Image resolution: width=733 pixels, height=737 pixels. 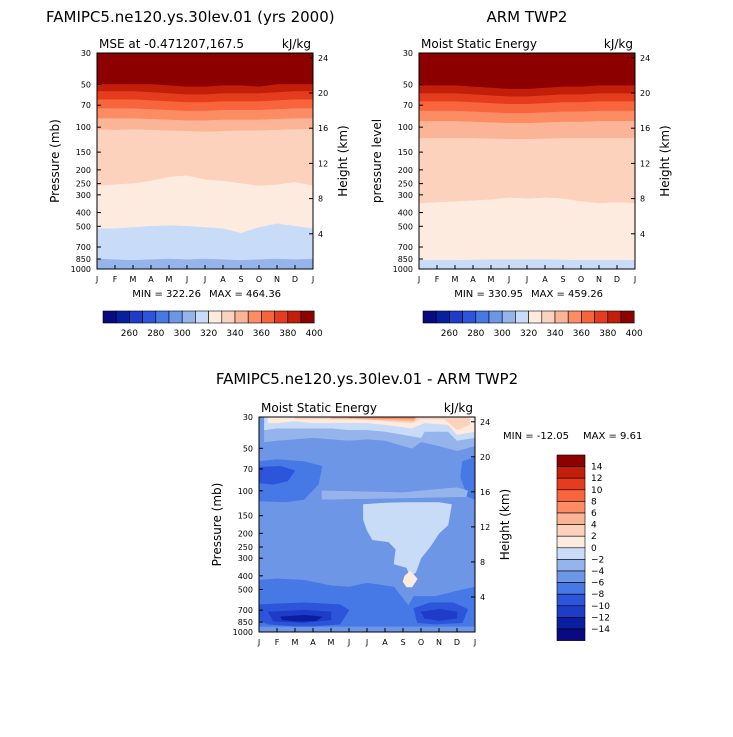 What do you see at coordinates (208, 334) in the screenshot?
I see `colorbar-label: 320` at bounding box center [208, 334].